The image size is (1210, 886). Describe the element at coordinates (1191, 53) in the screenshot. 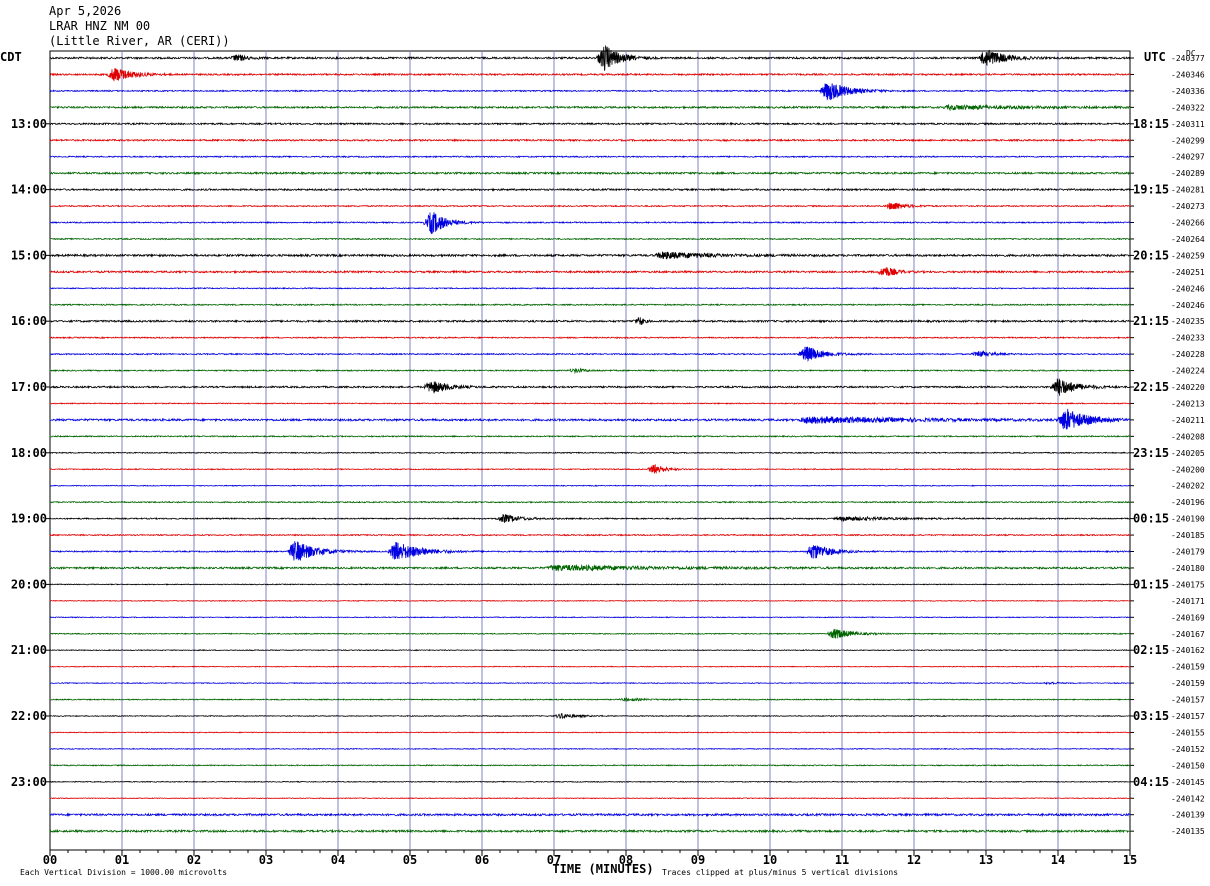

I see `dc-header-label: DC` at that location.